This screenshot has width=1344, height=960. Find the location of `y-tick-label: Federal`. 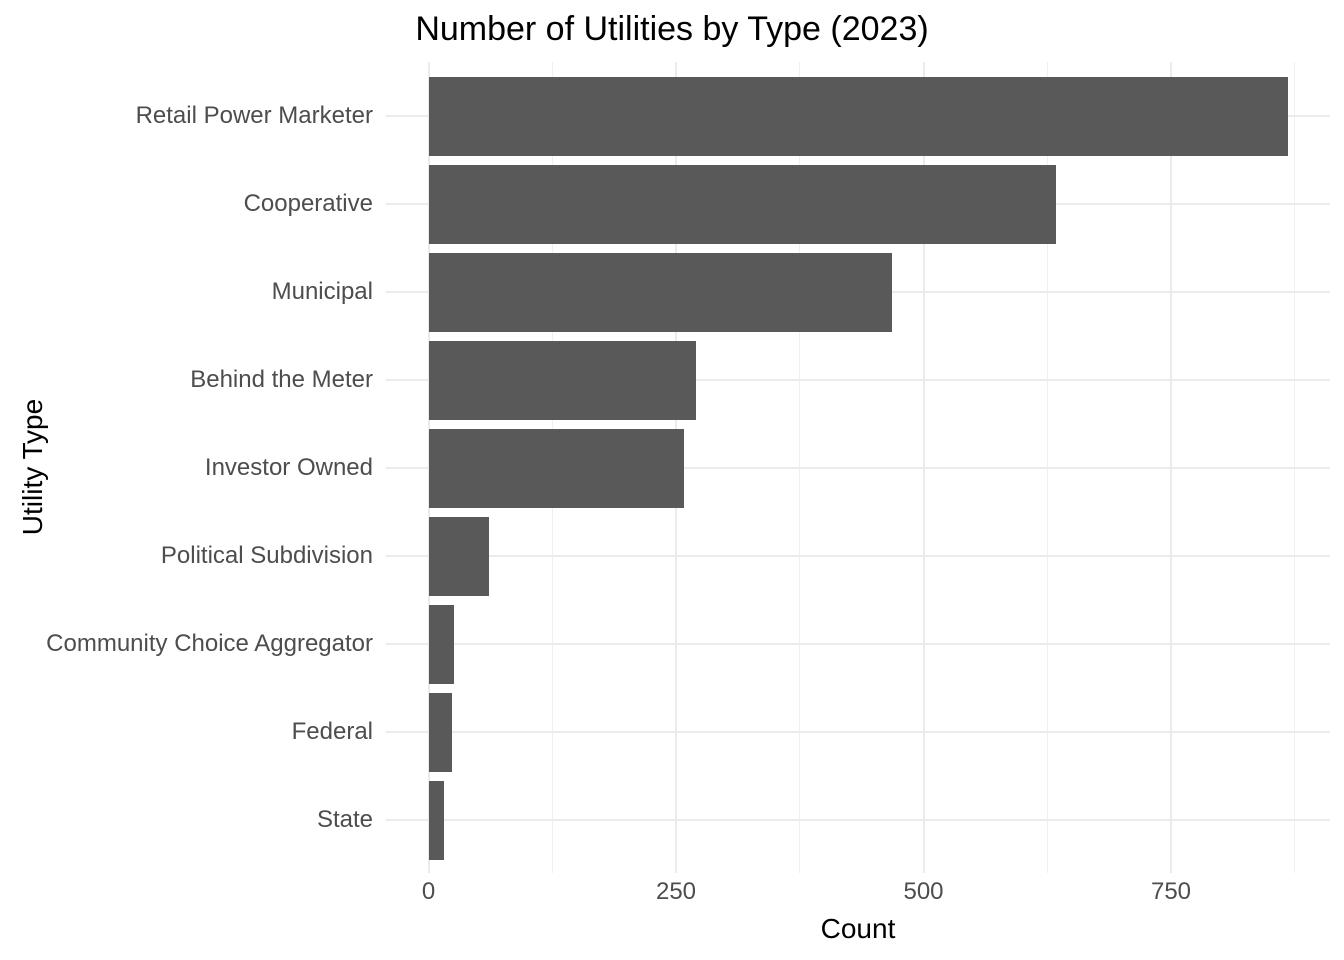

y-tick-label: Federal is located at coordinates (332, 731).